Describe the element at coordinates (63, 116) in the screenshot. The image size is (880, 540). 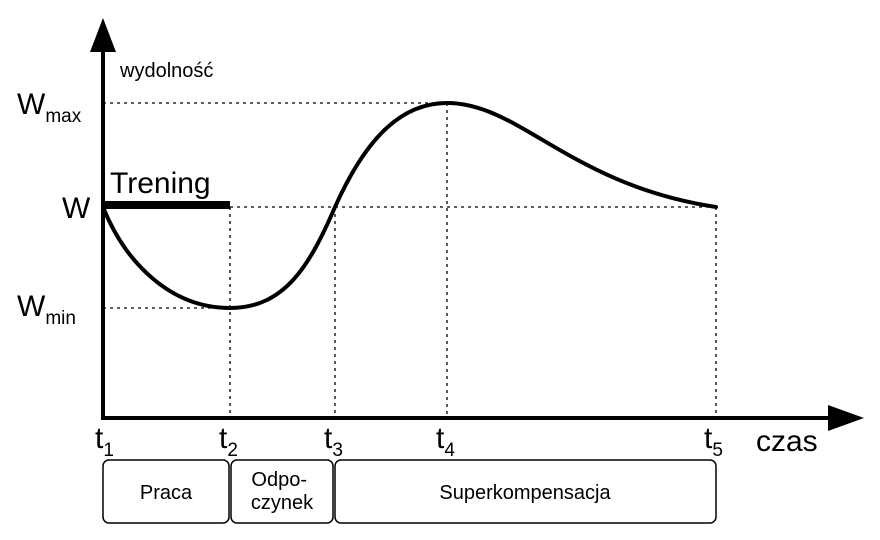
I see `y-level-sub: max` at that location.